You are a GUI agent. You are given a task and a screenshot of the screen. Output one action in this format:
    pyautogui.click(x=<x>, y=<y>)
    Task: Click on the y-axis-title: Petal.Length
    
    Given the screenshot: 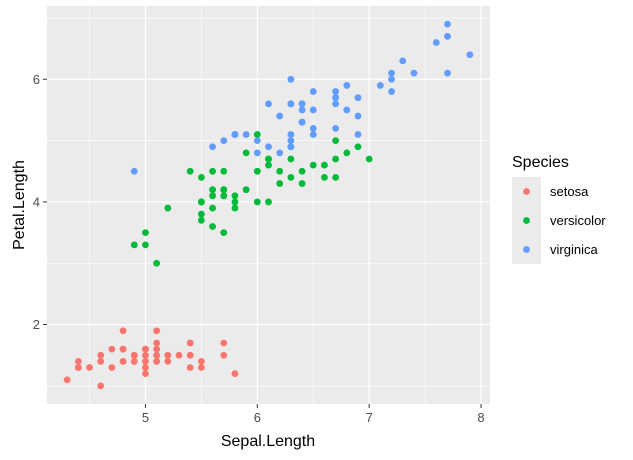 What is the action you would take?
    pyautogui.click(x=19, y=205)
    